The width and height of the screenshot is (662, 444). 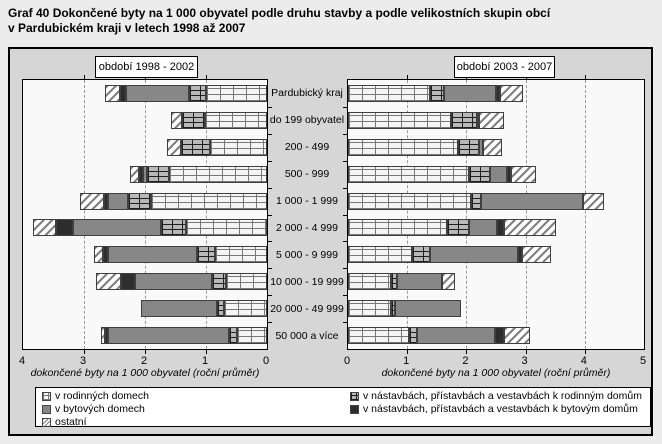 What do you see at coordinates (83, 361) in the screenshot?
I see `x-tick-label: 3` at bounding box center [83, 361].